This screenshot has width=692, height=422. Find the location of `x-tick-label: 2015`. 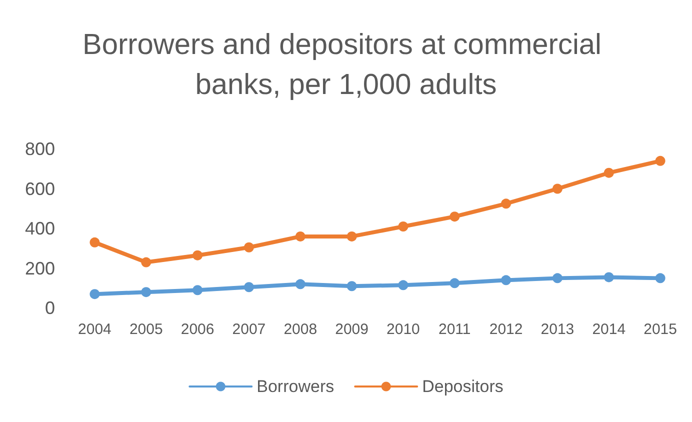

x-tick-label: 2015 is located at coordinates (660, 329).